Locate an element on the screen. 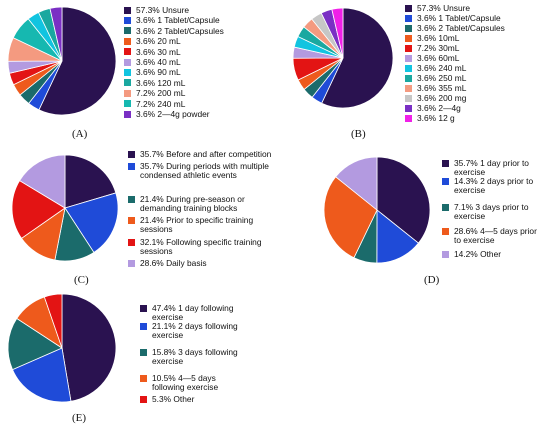  legend-item-a: 3.6% 2—4g powder is located at coordinates (167, 114).